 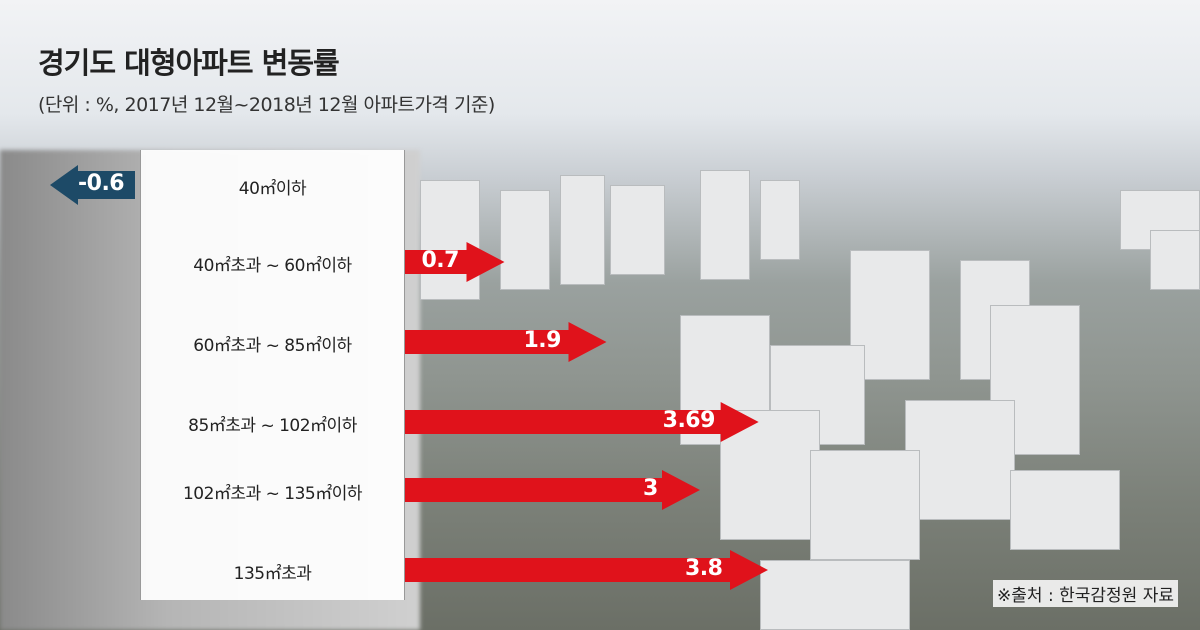 What do you see at coordinates (542, 340) in the screenshot?
I see `value-label: 1.9` at bounding box center [542, 340].